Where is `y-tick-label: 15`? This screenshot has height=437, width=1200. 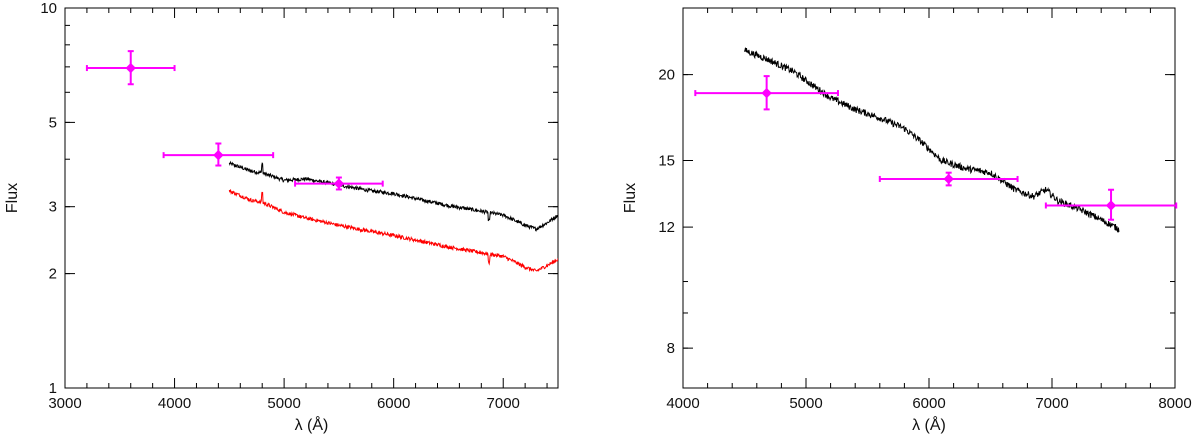 y-tick-label: 15 is located at coordinates (666, 160).